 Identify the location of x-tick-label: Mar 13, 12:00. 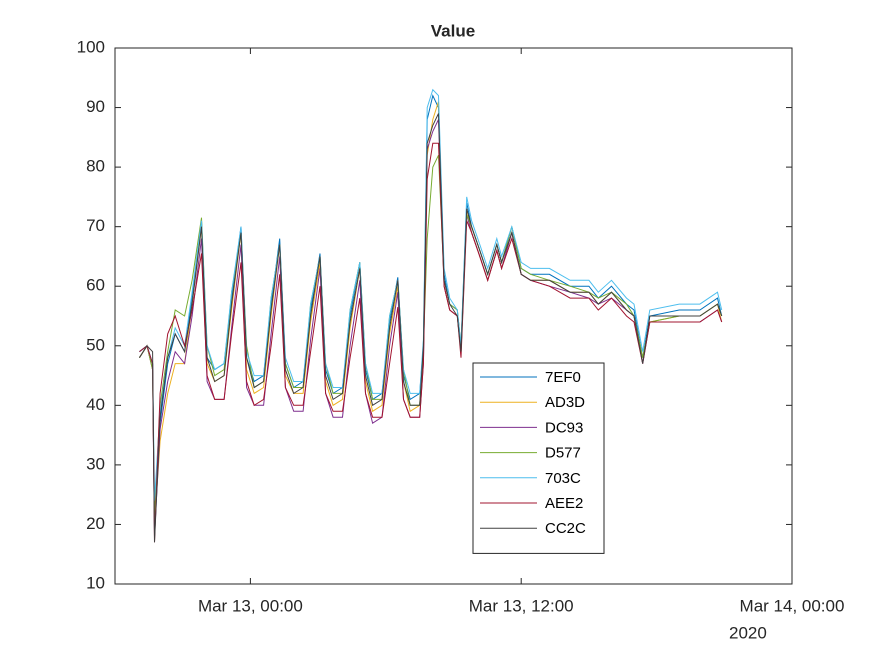
(521, 605).